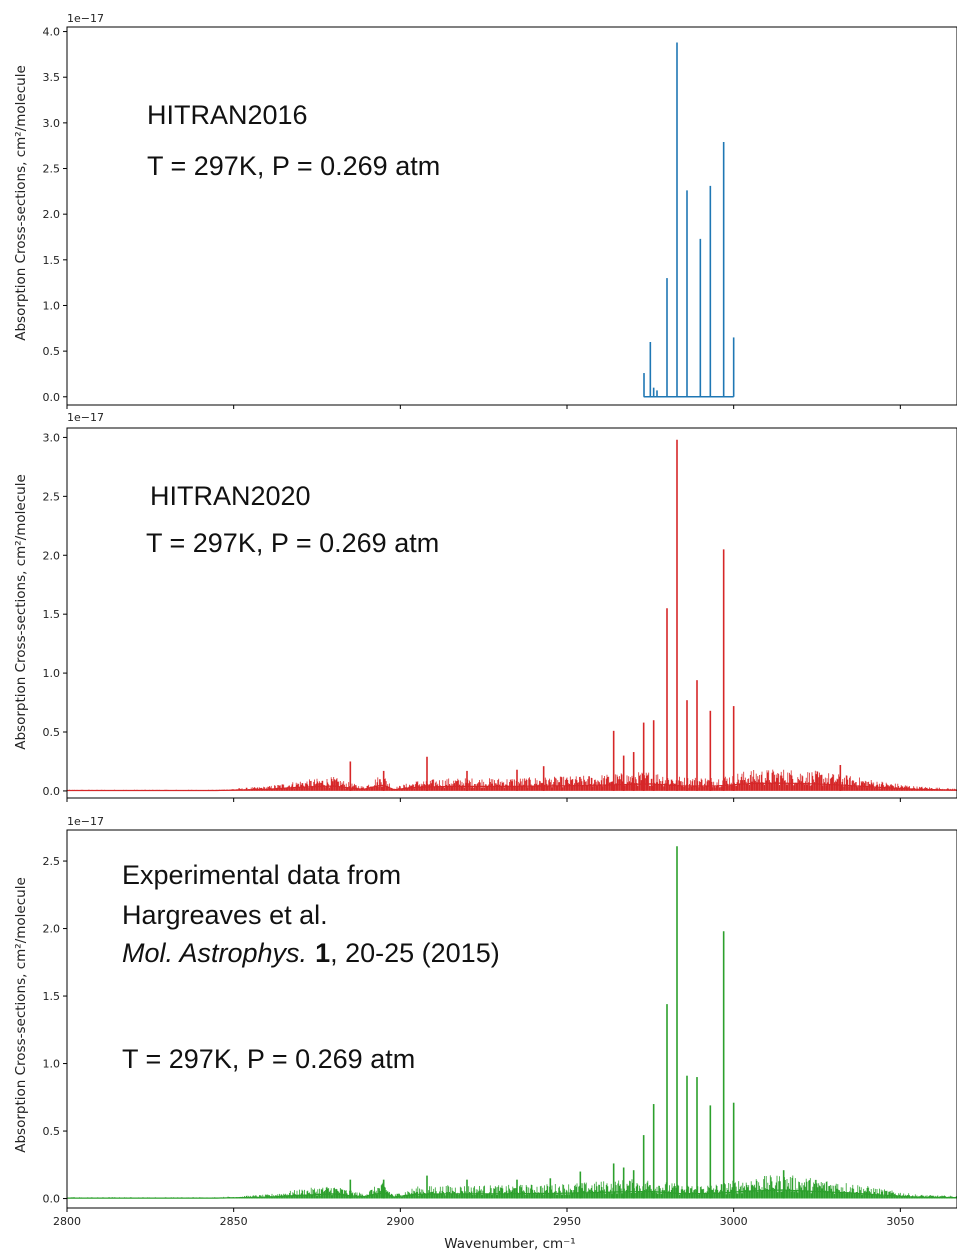 The height and width of the screenshot is (1251, 957). I want to click on x-axis-label: Wavenumber, cm⁻¹, so click(509, 1243).